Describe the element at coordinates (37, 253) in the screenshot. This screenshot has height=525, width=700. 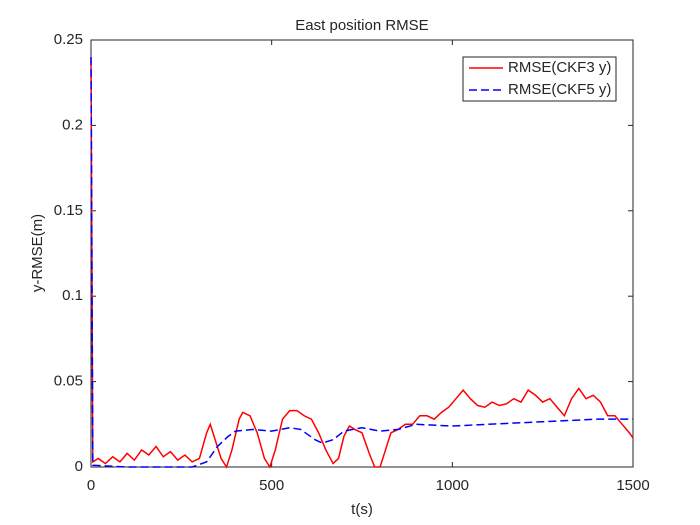
I see `y-axis-label: y-RMSE(m)` at that location.